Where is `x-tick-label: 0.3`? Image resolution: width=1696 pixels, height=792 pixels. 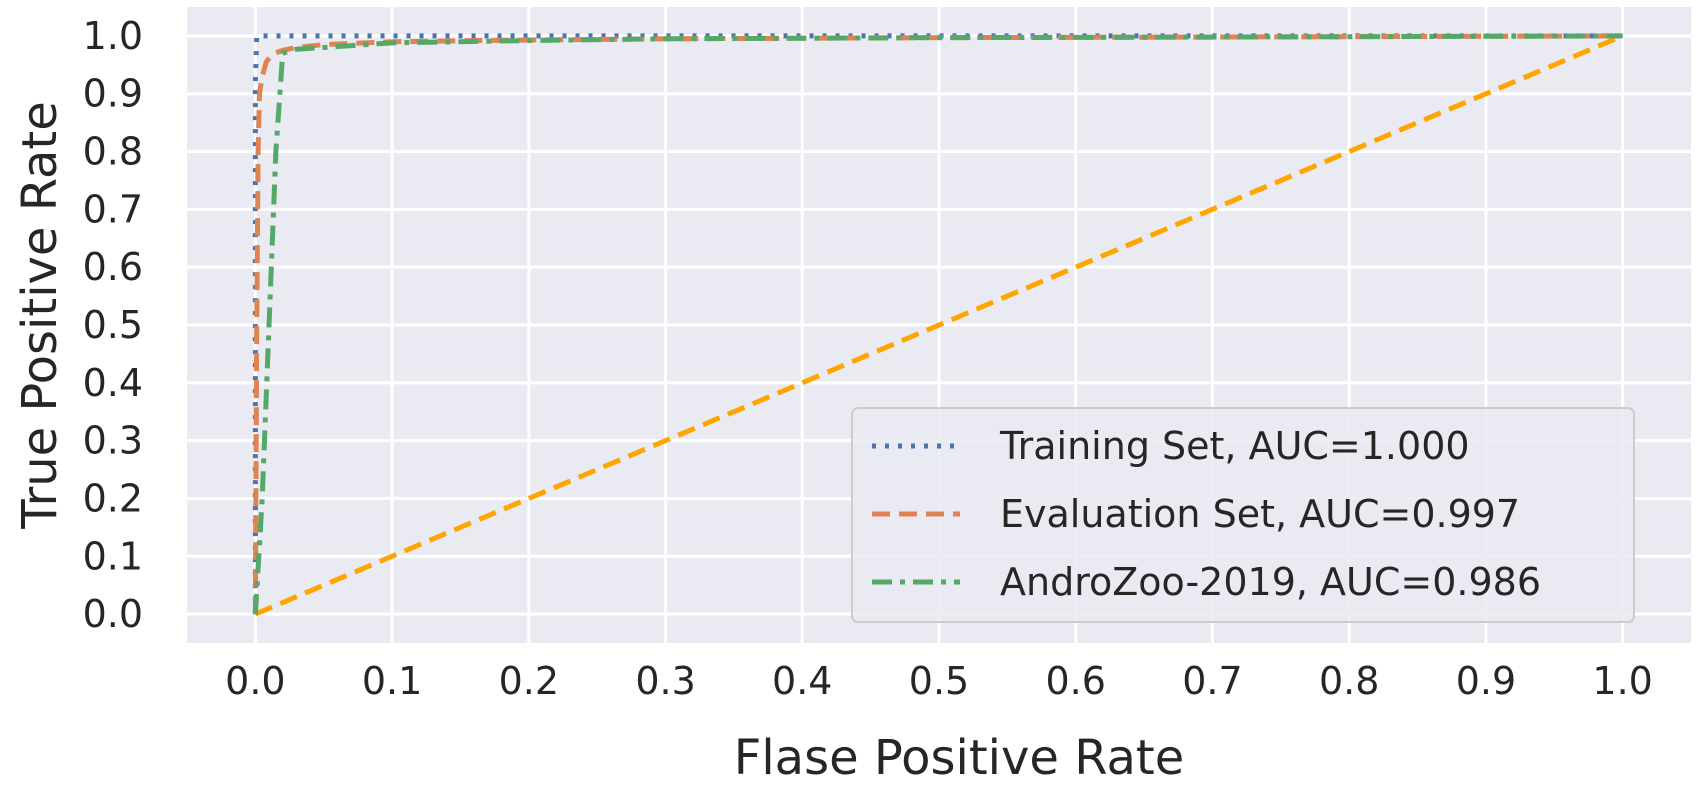
x-tick-label: 0.3 is located at coordinates (665, 681).